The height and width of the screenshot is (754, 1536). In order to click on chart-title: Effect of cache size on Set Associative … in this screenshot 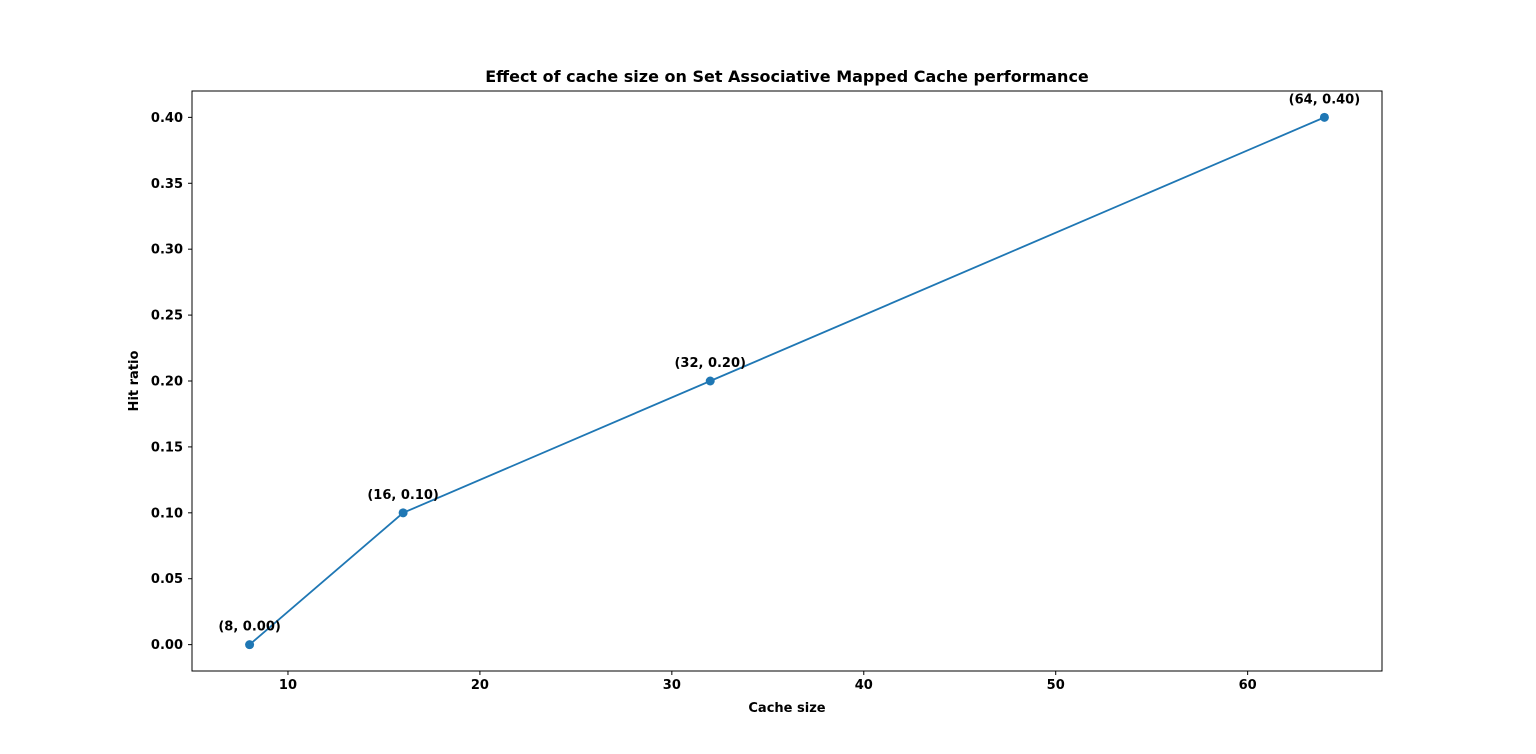, I will do `click(787, 76)`.